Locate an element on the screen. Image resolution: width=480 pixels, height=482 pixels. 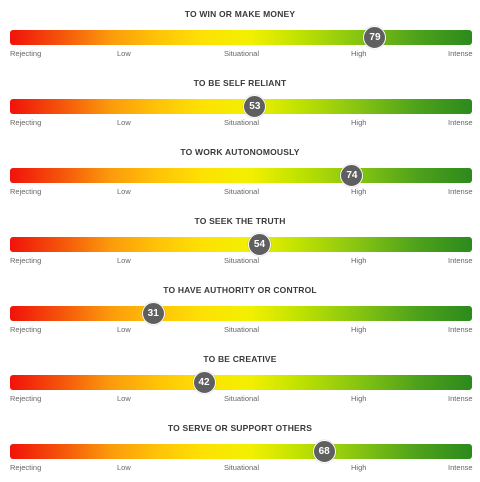
scale-title: TO BE SELF RELIANT is located at coordinates (240, 83).